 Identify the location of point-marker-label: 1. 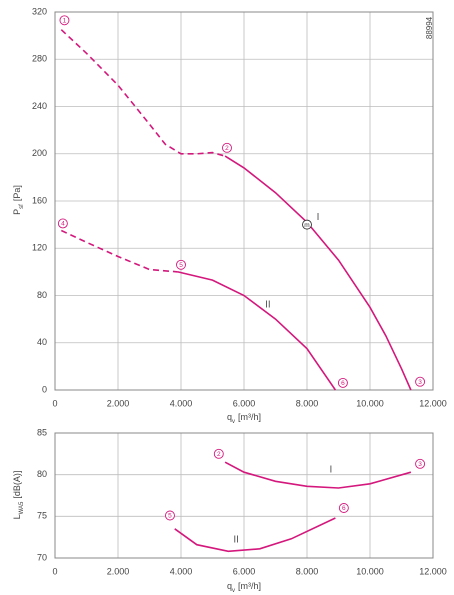
(65, 20).